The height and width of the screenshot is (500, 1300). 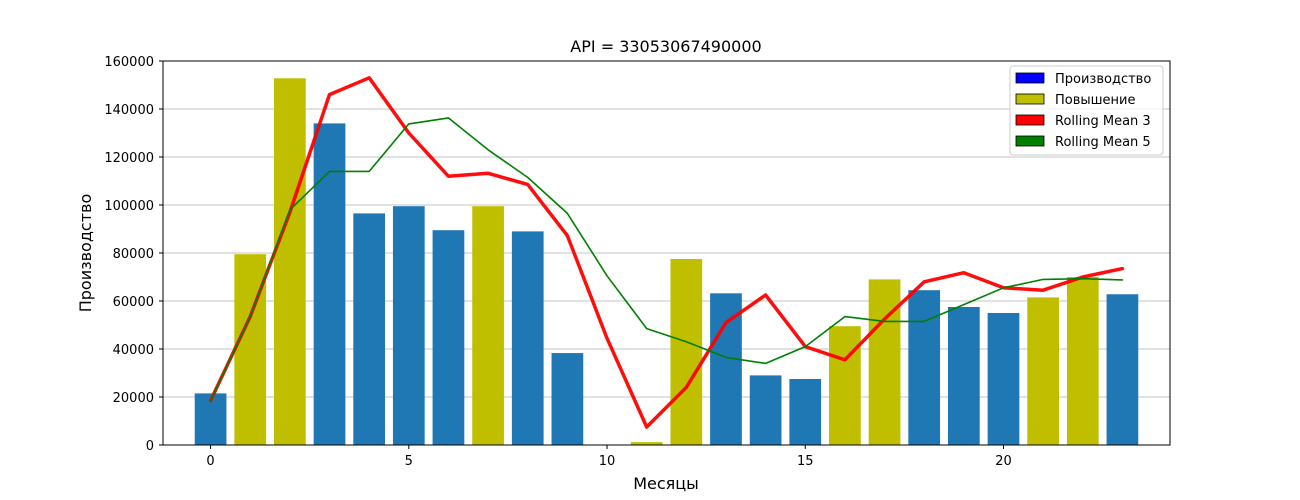 I want to click on legend-frame, so click(x=1086, y=110).